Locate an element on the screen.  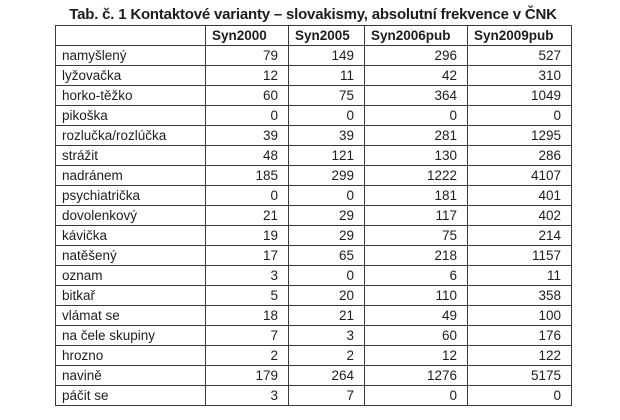
table-row: lyžovačka 12 11 42 310 is located at coordinates (313, 75).